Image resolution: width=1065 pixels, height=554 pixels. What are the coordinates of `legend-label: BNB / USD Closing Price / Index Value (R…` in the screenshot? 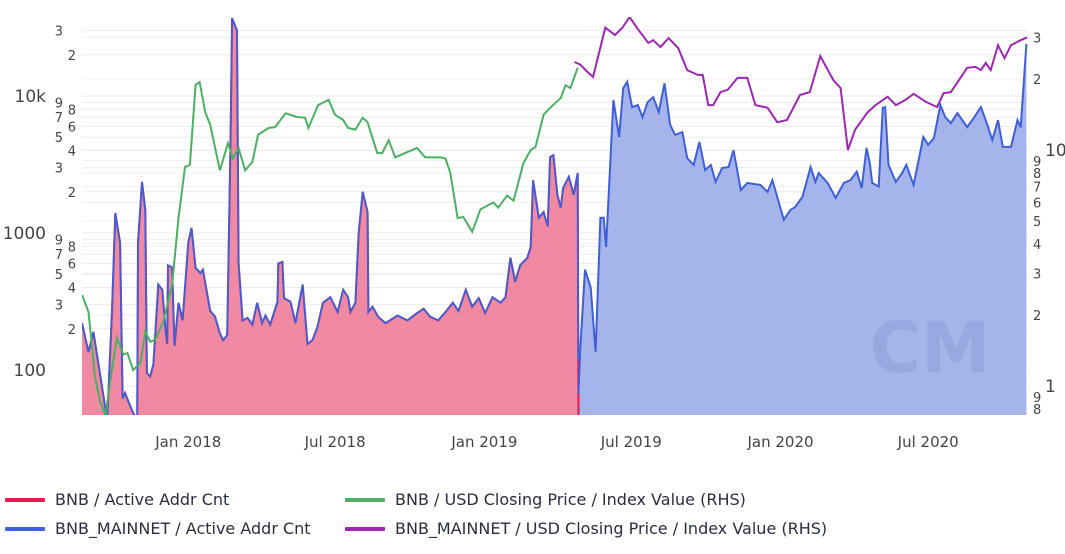 It's located at (570, 499).